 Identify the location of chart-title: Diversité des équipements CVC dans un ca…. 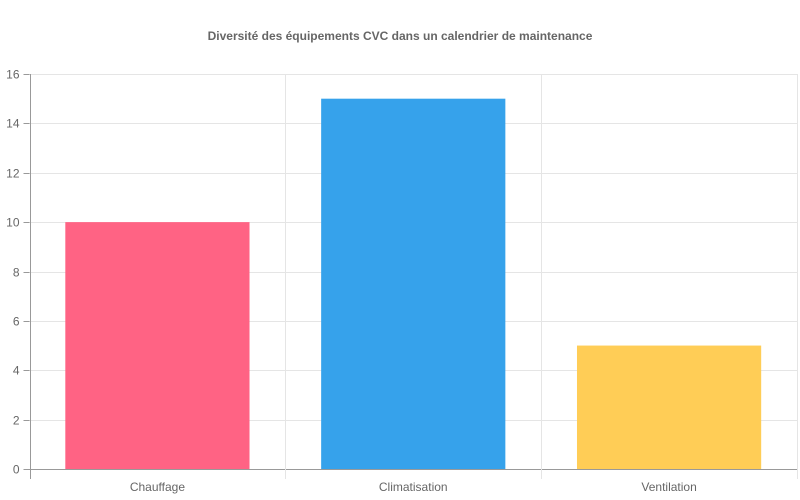
(400, 36).